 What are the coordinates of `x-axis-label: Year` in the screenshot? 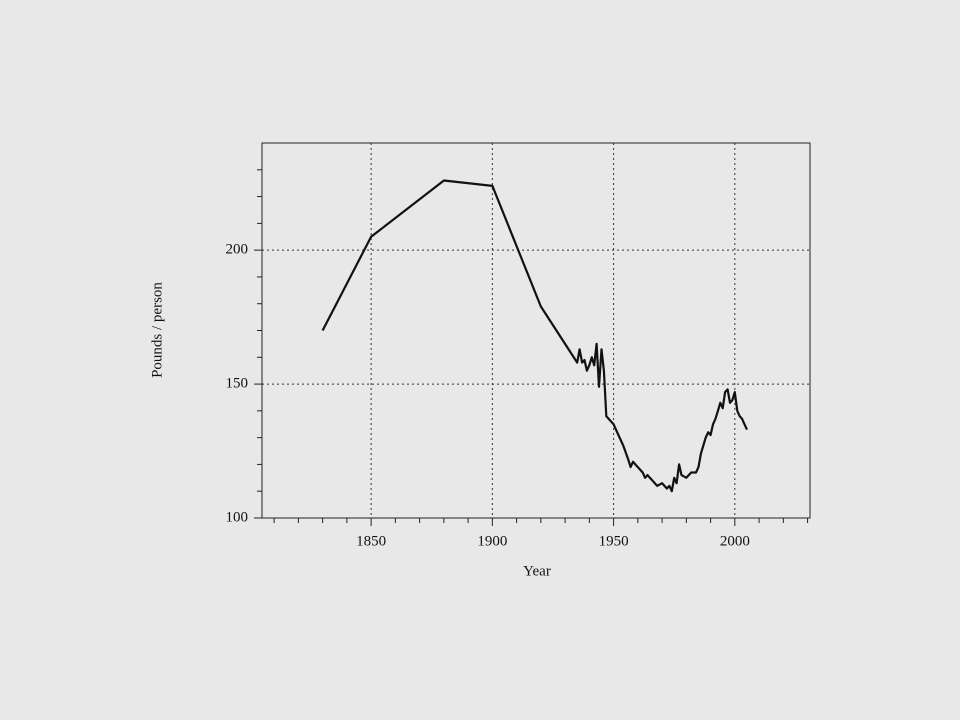 It's located at (537, 571).